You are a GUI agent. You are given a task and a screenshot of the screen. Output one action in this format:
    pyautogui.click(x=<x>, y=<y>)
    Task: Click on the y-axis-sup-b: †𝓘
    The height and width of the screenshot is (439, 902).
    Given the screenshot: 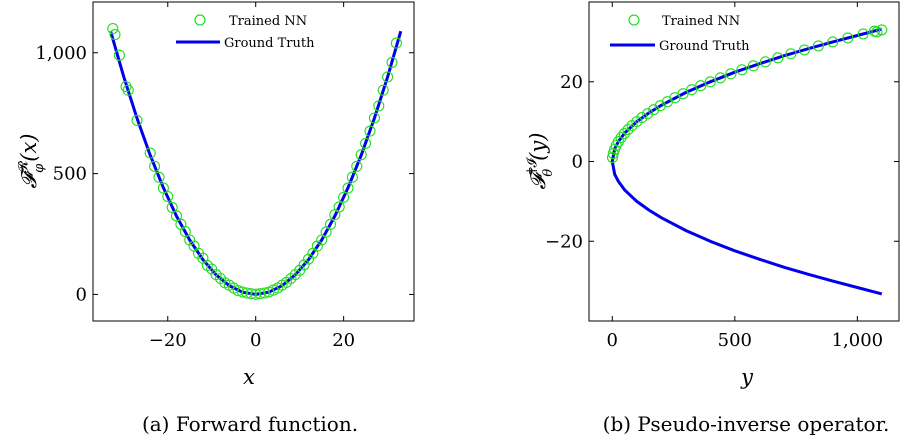 What is the action you would take?
    pyautogui.click(x=532, y=165)
    